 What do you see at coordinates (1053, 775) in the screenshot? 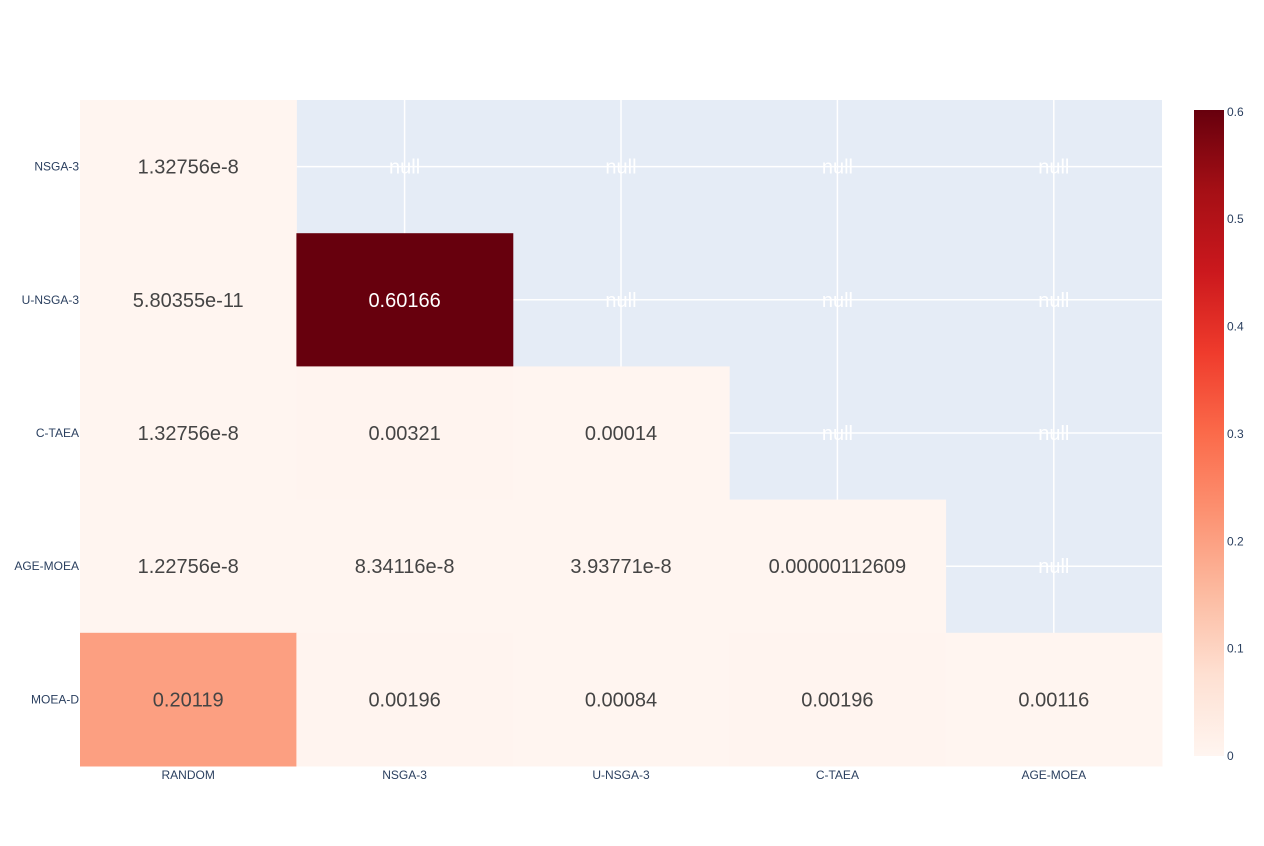
I see `x-tick-label: AGE-MOEA` at bounding box center [1053, 775].